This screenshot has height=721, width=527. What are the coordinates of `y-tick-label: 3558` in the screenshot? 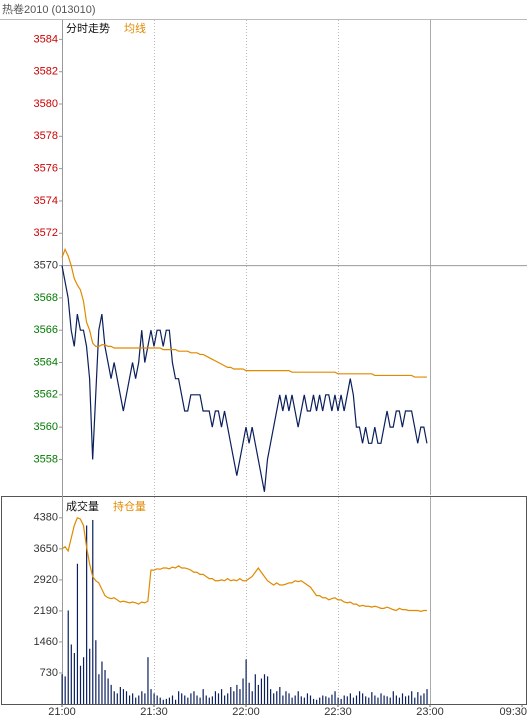 It's located at (46, 459).